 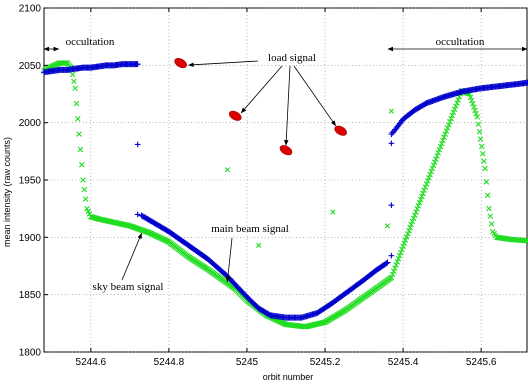 I want to click on y-tick-label: 1800, so click(x=30, y=353).